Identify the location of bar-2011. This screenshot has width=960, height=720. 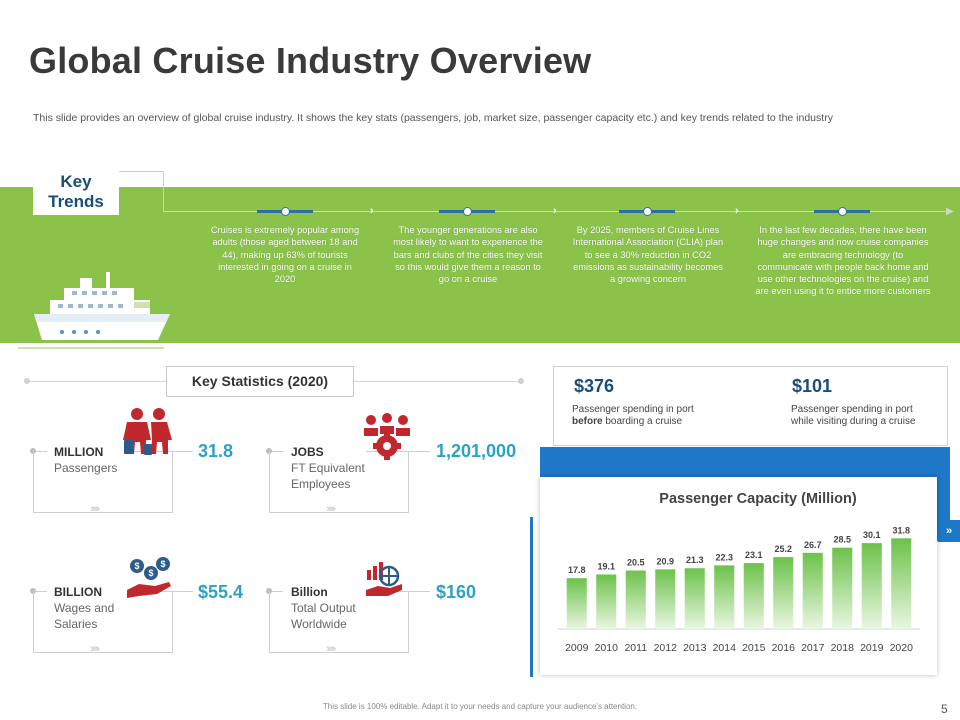
(635, 599).